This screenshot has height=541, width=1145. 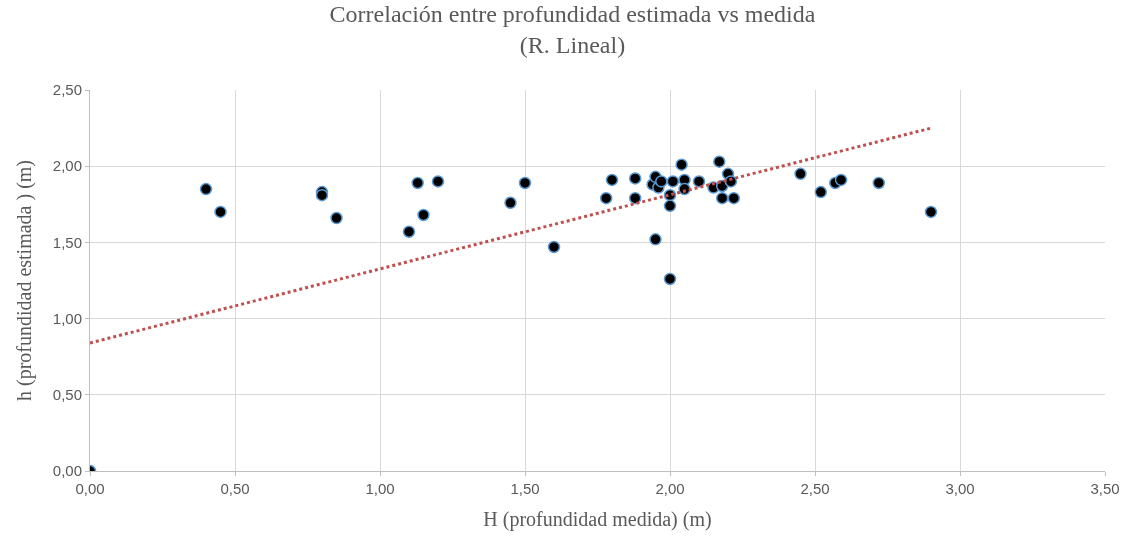 I want to click on x-tick-label: 0,00, so click(x=90, y=488).